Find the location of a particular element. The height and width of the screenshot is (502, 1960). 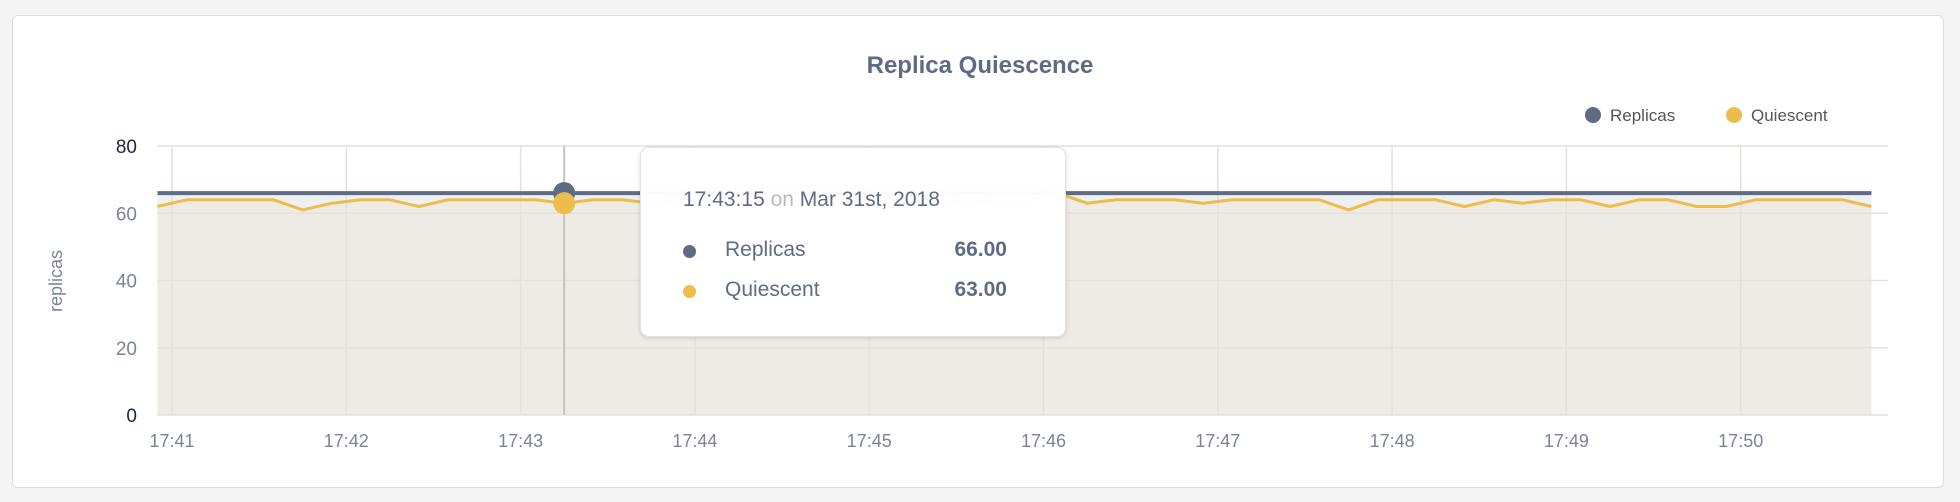

x-tick-label: 17:43 is located at coordinates (520, 441).